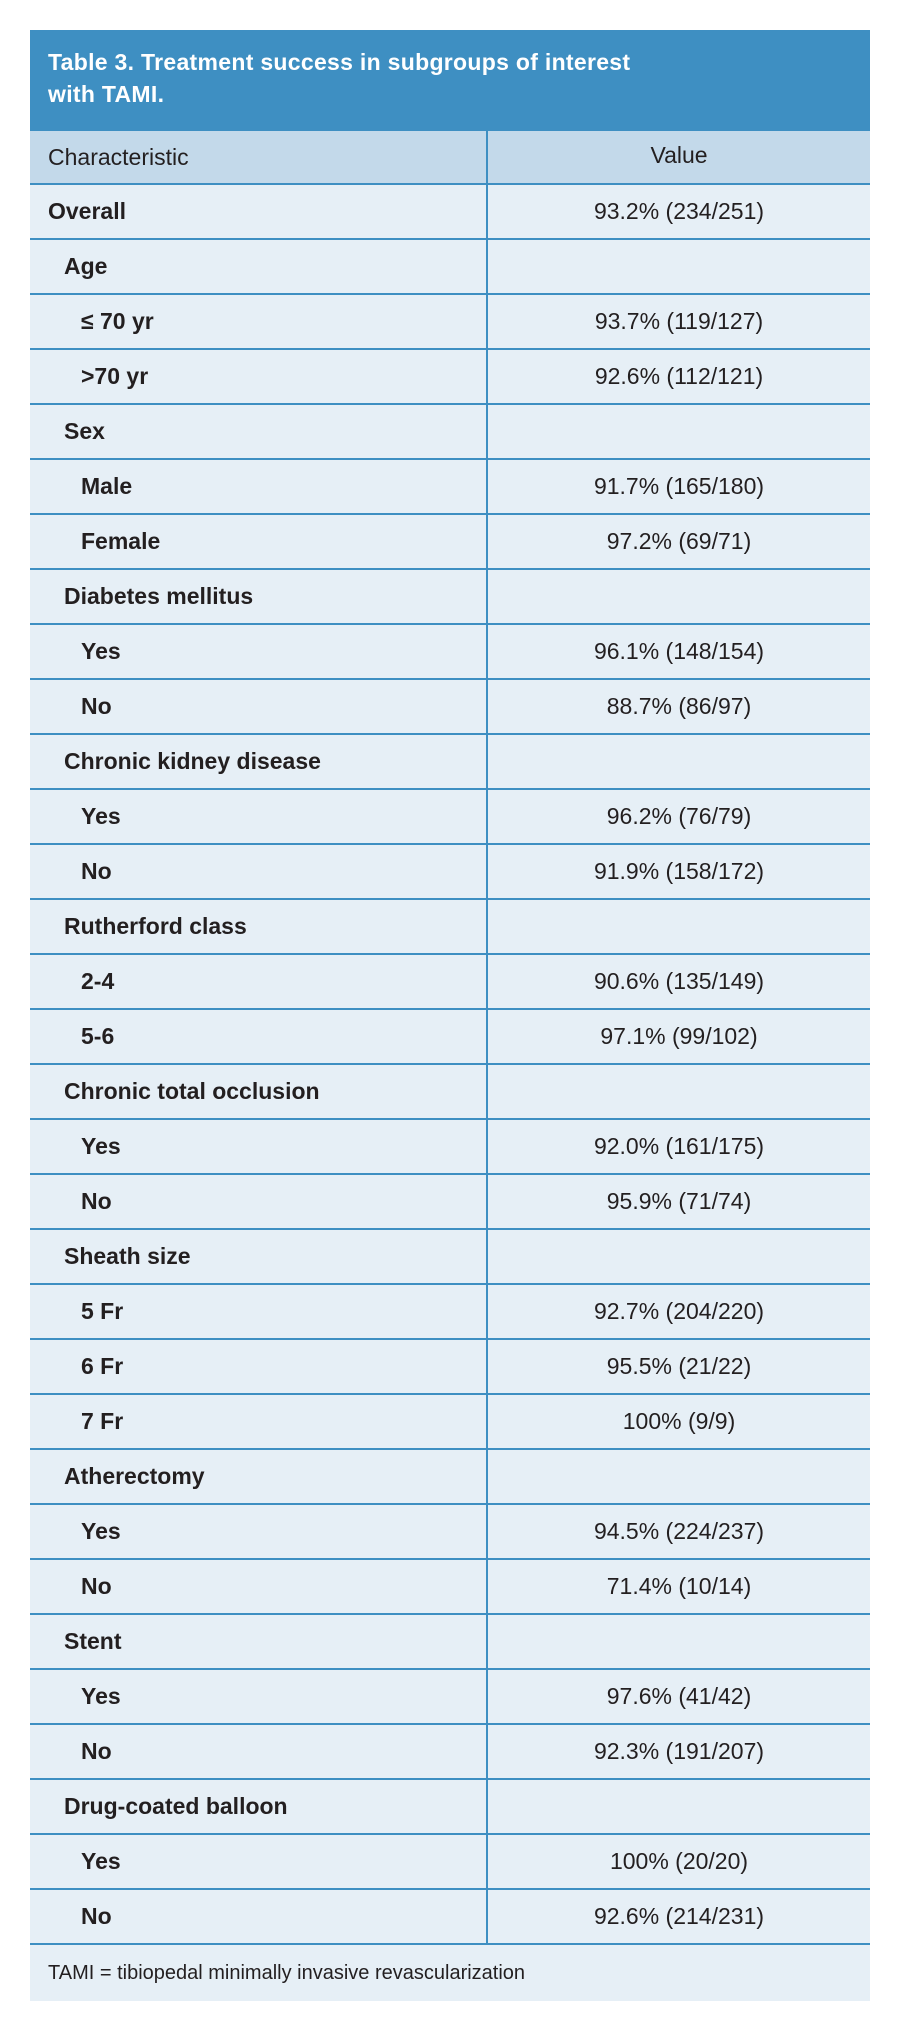  I want to click on row-value: 92.6% (112/121), so click(679, 376).